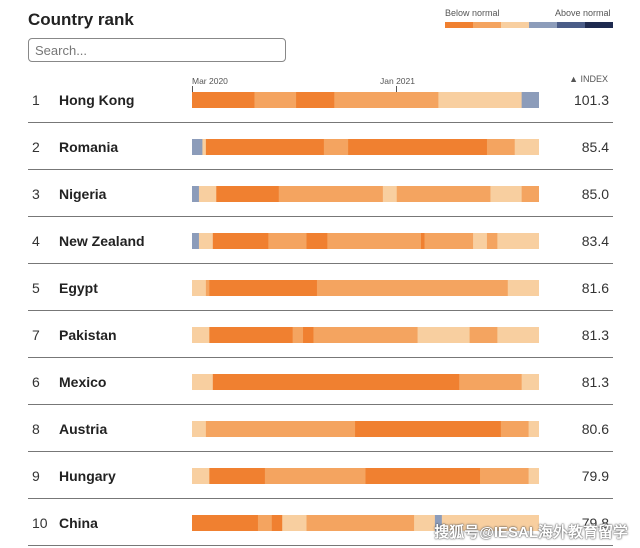 Image resolution: width=640 pixels, height=548 pixels. Describe the element at coordinates (36, 288) in the screenshot. I see `rank-number: 5` at that location.